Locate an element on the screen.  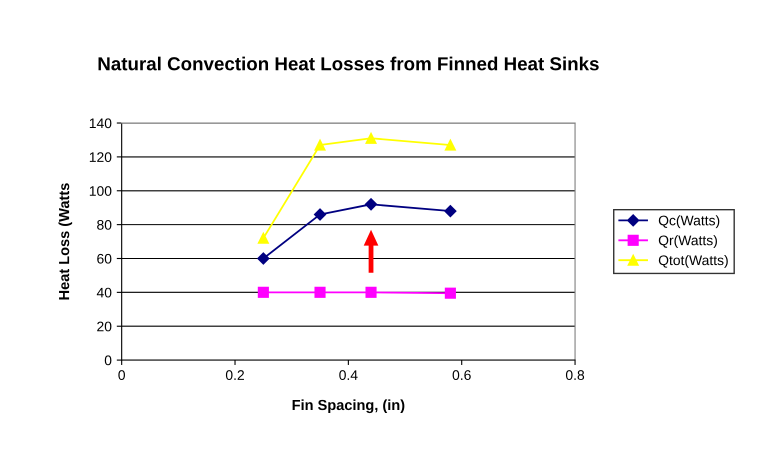
y-tick-label: 80 is located at coordinates (104, 225).